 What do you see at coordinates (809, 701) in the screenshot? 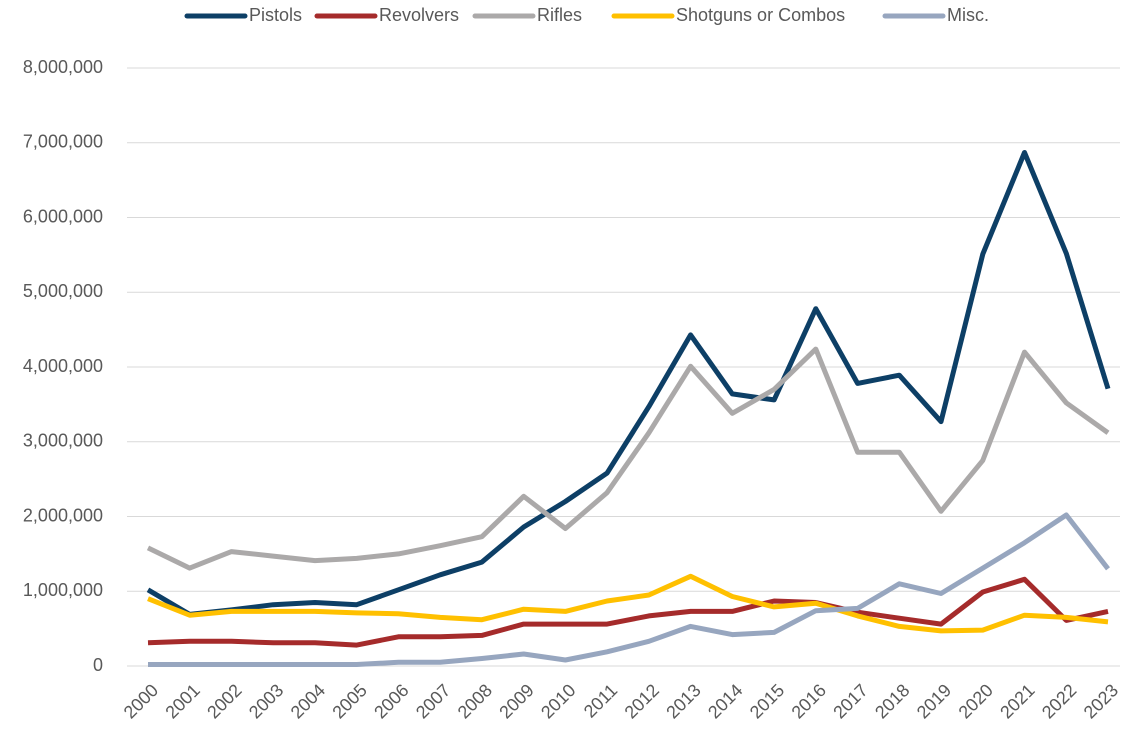
I see `x-tick-label: 2016` at bounding box center [809, 701].